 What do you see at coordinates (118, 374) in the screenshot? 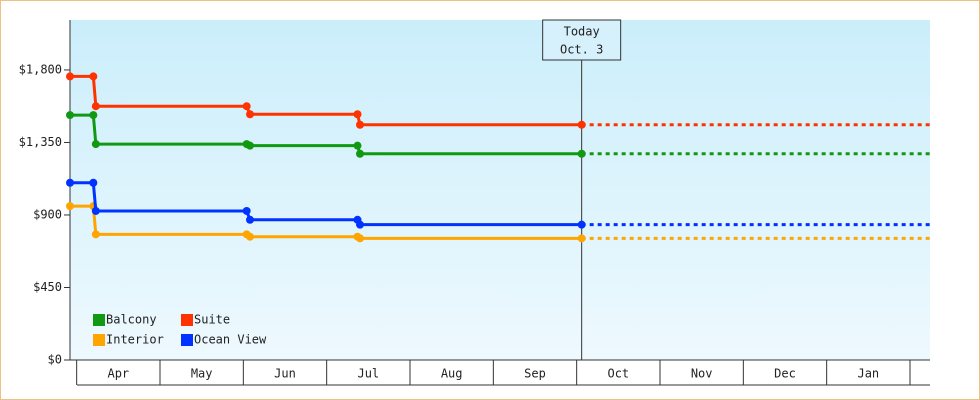
I see `x-tick-label: Apr` at bounding box center [118, 374].